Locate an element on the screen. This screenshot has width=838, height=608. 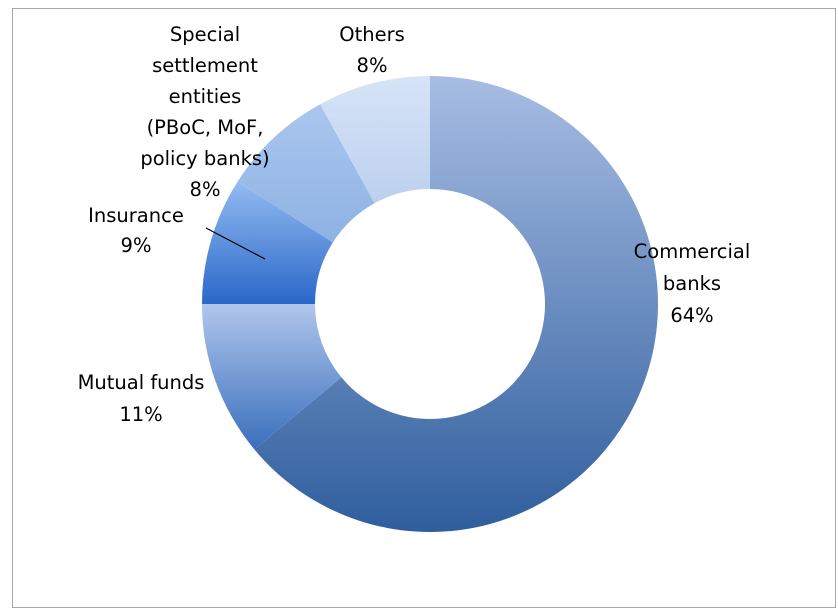
data-label-commercial-banks: Commercial banks 64% is located at coordinates (692, 283).